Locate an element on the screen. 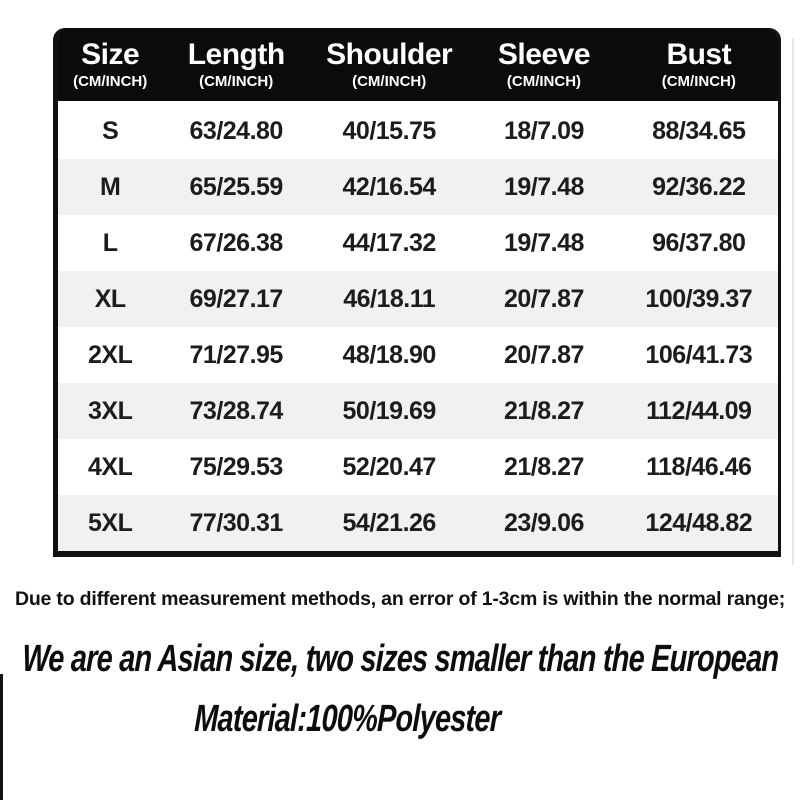  size-cell: S is located at coordinates (110, 130).